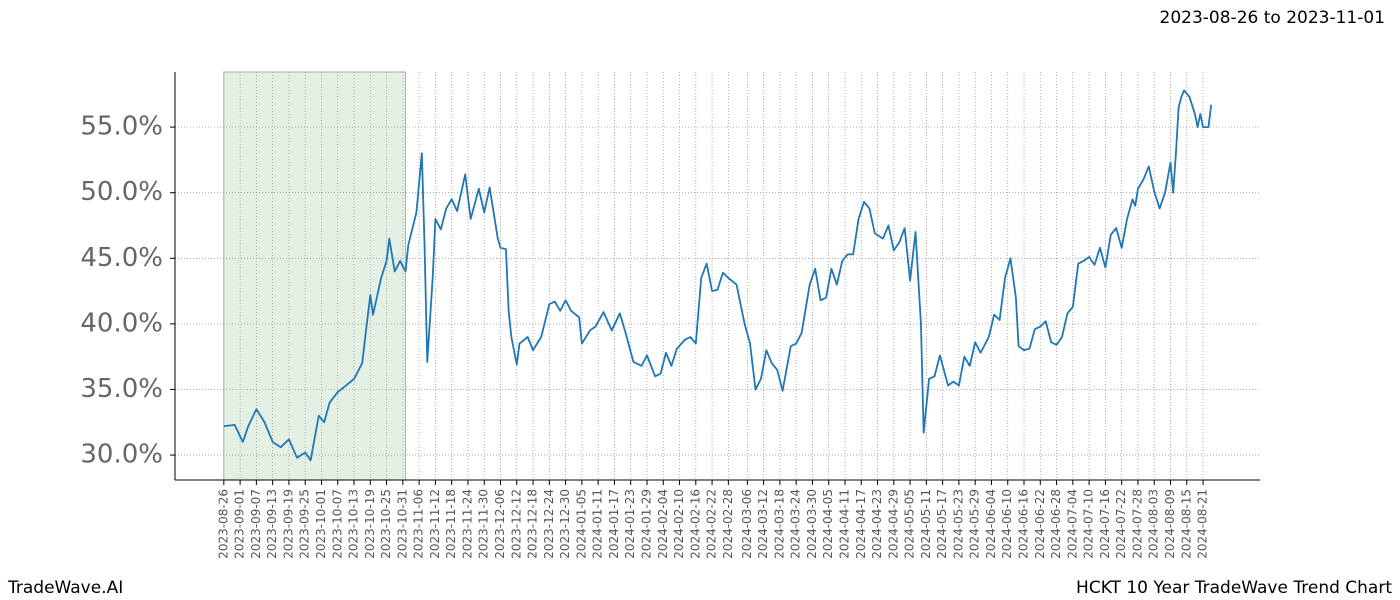 The height and width of the screenshot is (600, 1400). What do you see at coordinates (337, 524) in the screenshot?
I see `x-tick-label: 2023-10-07` at bounding box center [337, 524].